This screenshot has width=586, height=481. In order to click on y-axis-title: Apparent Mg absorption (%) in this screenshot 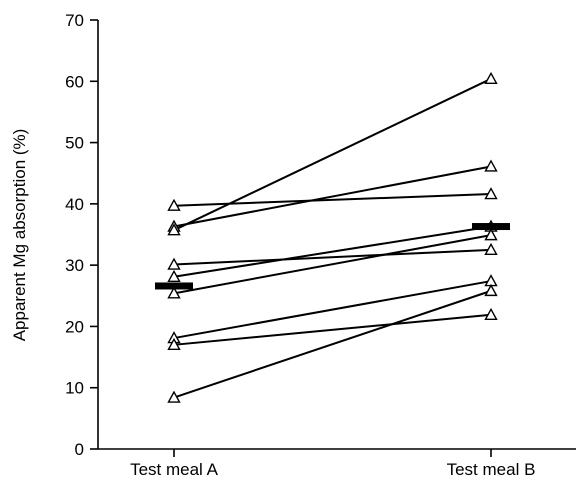, I will do `click(19, 235)`.